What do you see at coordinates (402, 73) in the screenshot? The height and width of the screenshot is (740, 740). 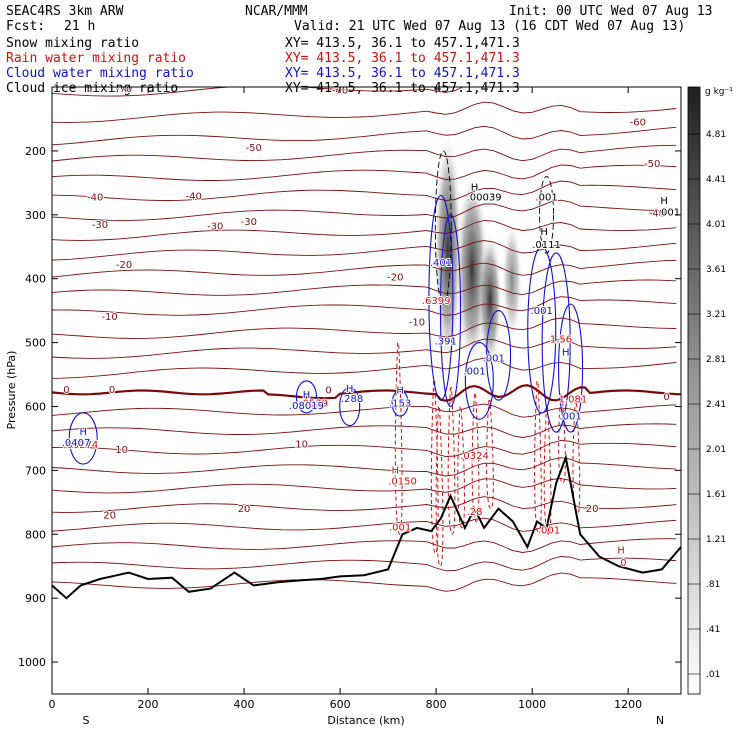 I see `legend-cloudwater-xy: XY= 413.5, 36.1 to 457.1,471.3` at bounding box center [402, 73].